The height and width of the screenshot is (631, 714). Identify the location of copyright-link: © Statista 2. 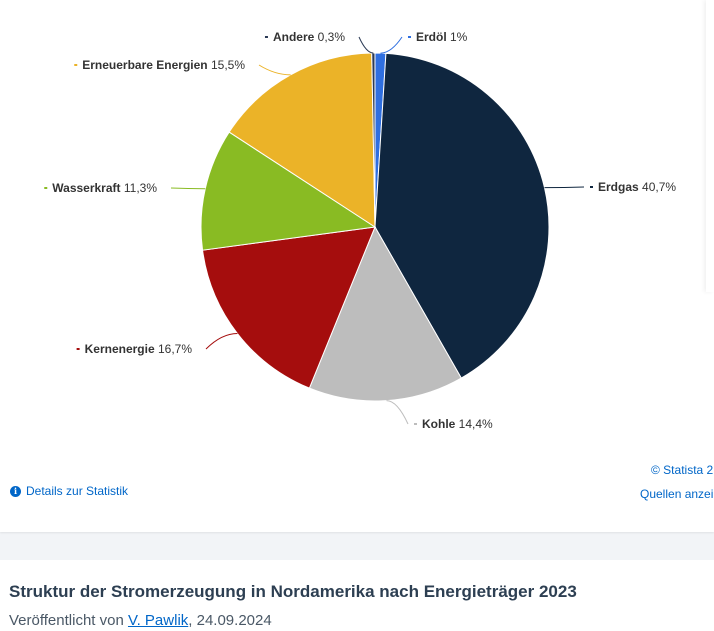
(682, 470).